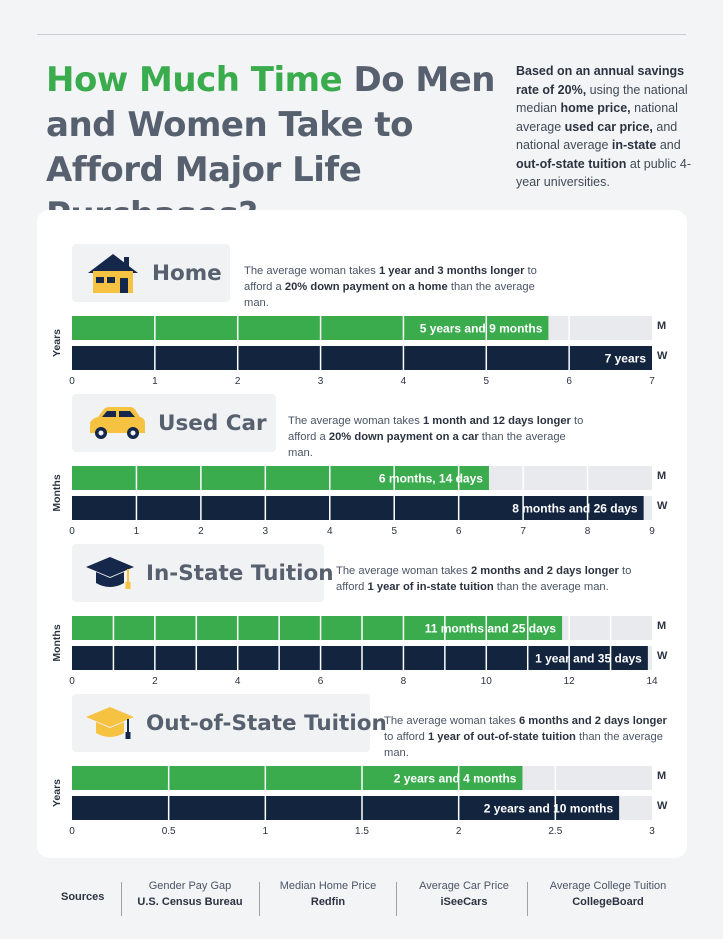 This screenshot has height=939, width=723. What do you see at coordinates (464, 894) in the screenshot?
I see `source-item: Average Car Price iSeeCars` at bounding box center [464, 894].